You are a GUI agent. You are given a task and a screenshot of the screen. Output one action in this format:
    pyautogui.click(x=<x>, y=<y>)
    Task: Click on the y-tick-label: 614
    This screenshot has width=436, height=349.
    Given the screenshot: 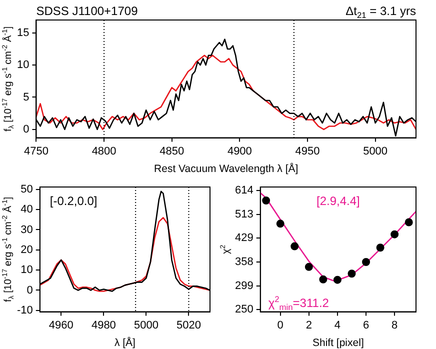 What is the action you would take?
    pyautogui.click(x=244, y=190)
    